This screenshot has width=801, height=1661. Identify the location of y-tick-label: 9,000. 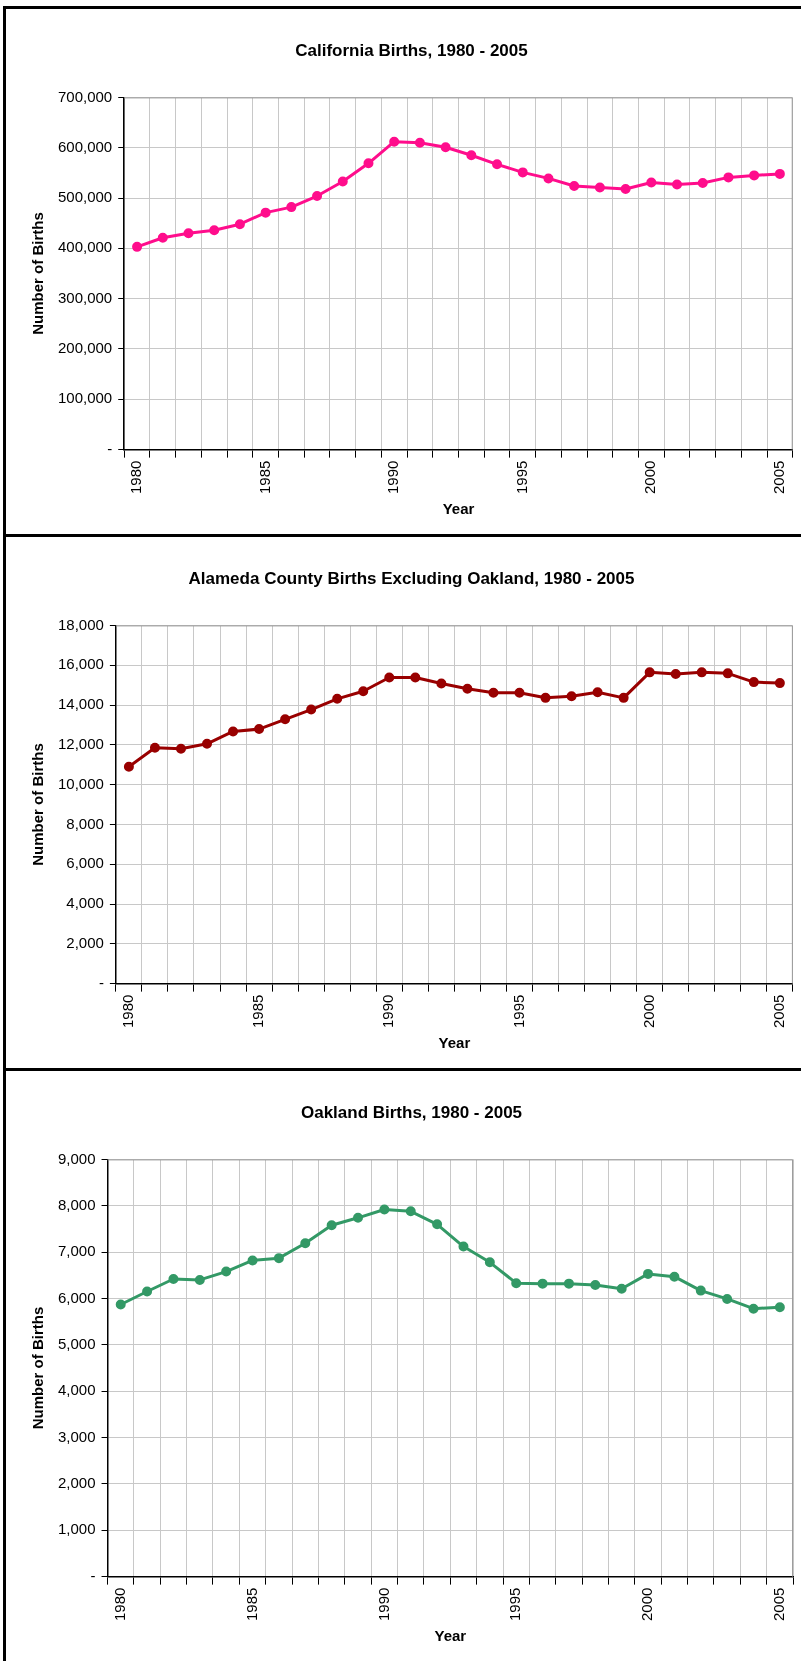
(76, 1158).